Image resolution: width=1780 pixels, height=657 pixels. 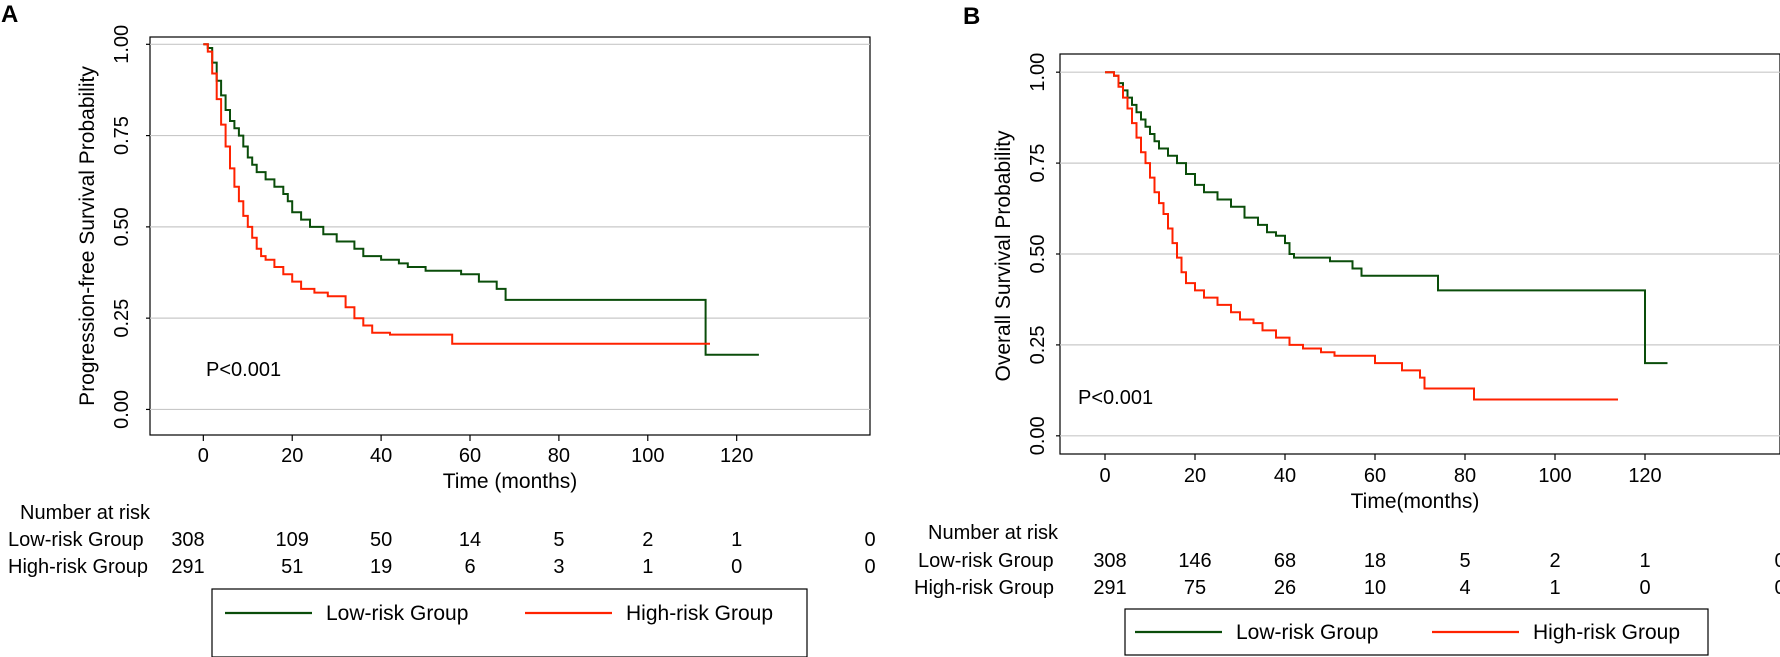 What do you see at coordinates (381, 540) in the screenshot?
I see `risk-count: 50` at bounding box center [381, 540].